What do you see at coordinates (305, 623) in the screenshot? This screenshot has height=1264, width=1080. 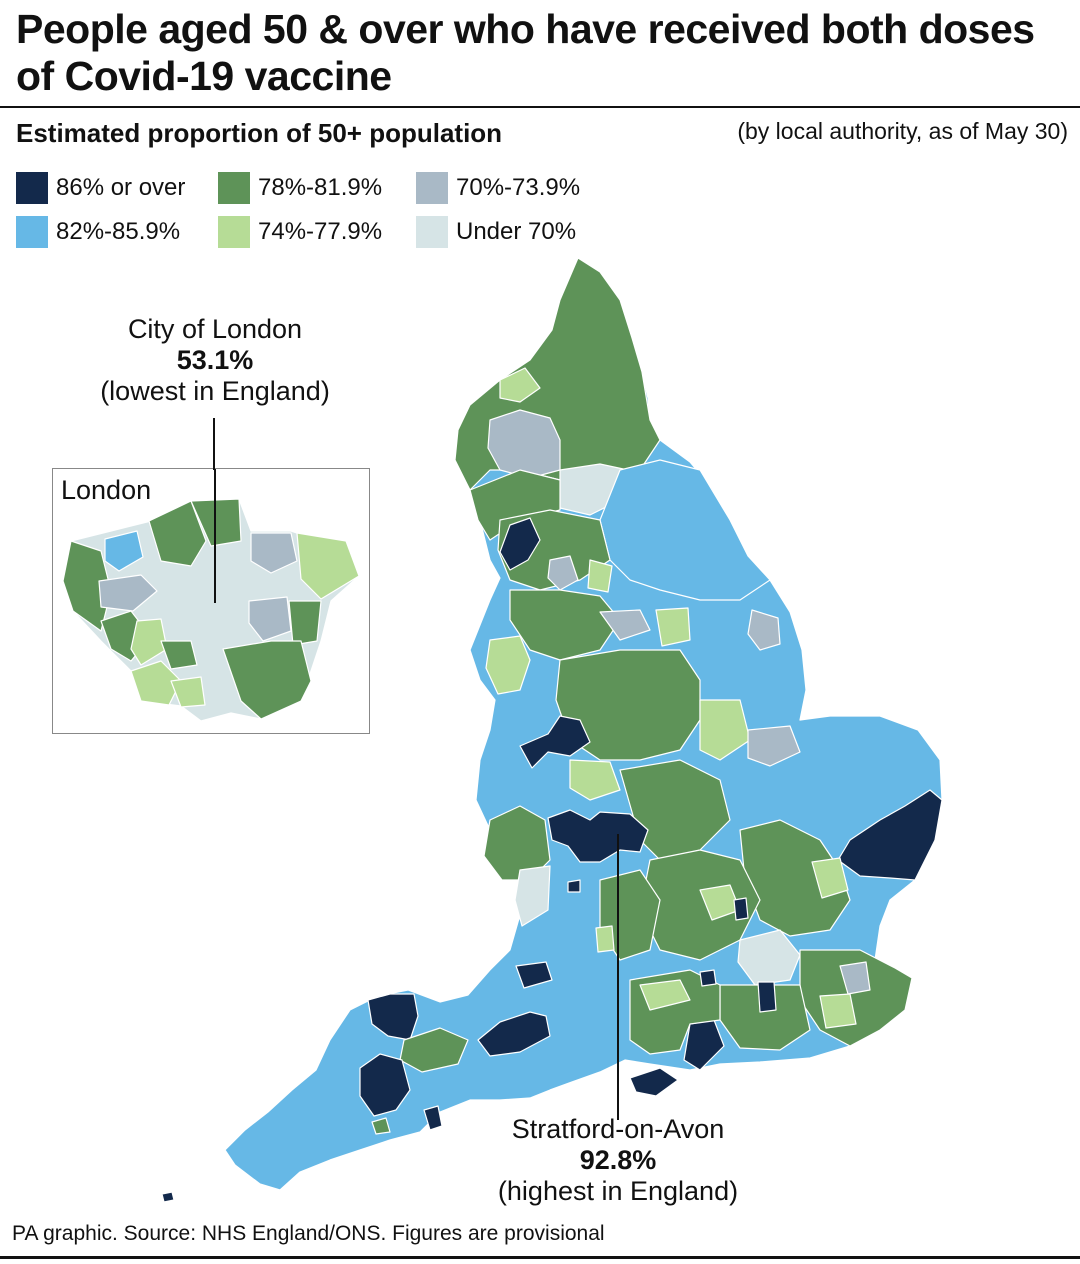 I see `bexley-green` at bounding box center [305, 623].